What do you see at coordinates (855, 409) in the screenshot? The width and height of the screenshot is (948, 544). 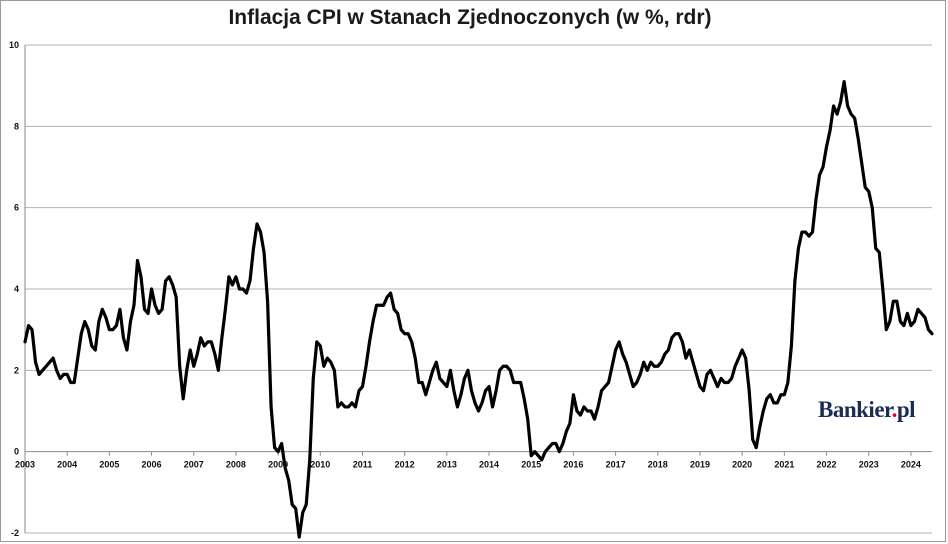 I see `logo-text-main: Bankier` at bounding box center [855, 409].